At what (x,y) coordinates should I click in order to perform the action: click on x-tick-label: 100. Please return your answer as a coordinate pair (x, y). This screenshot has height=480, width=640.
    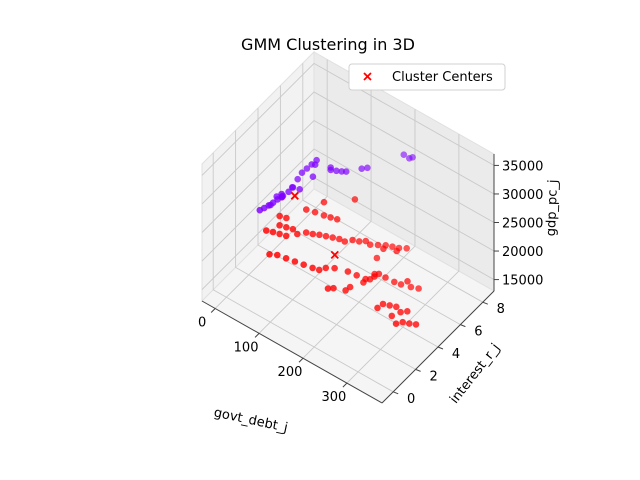
    Looking at the image, I should click on (246, 347).